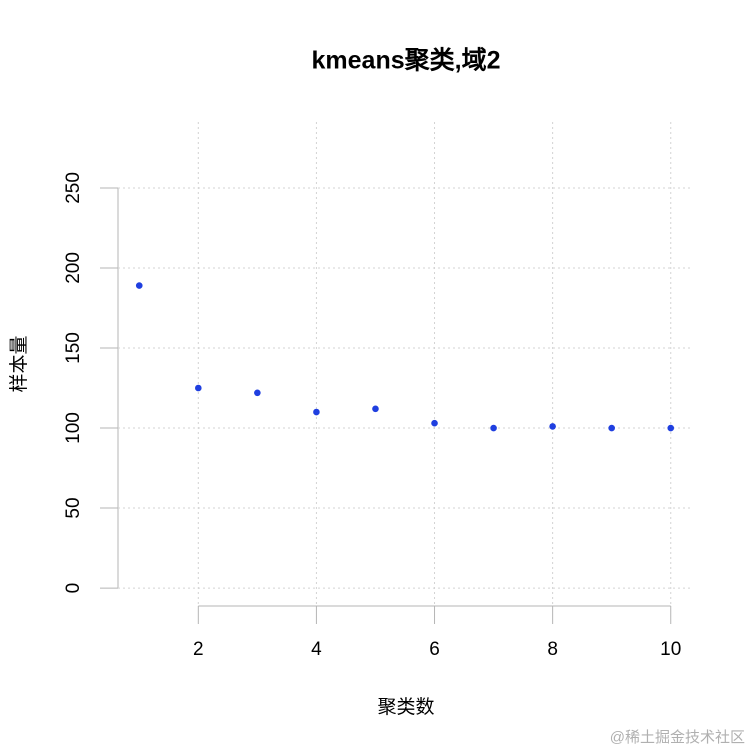 The width and height of the screenshot is (753, 753). I want to click on watermark: @稀土掘金技术社区, so click(677, 737).